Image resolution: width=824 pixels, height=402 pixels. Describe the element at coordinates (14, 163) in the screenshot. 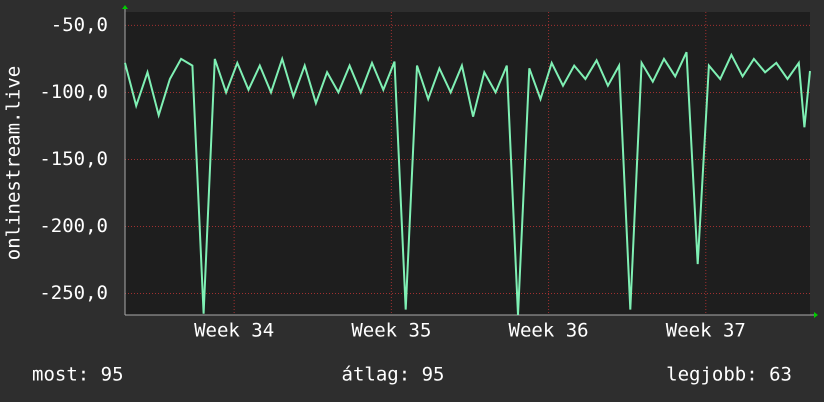

I see `y-axis-label: onlinestream.live` at that location.